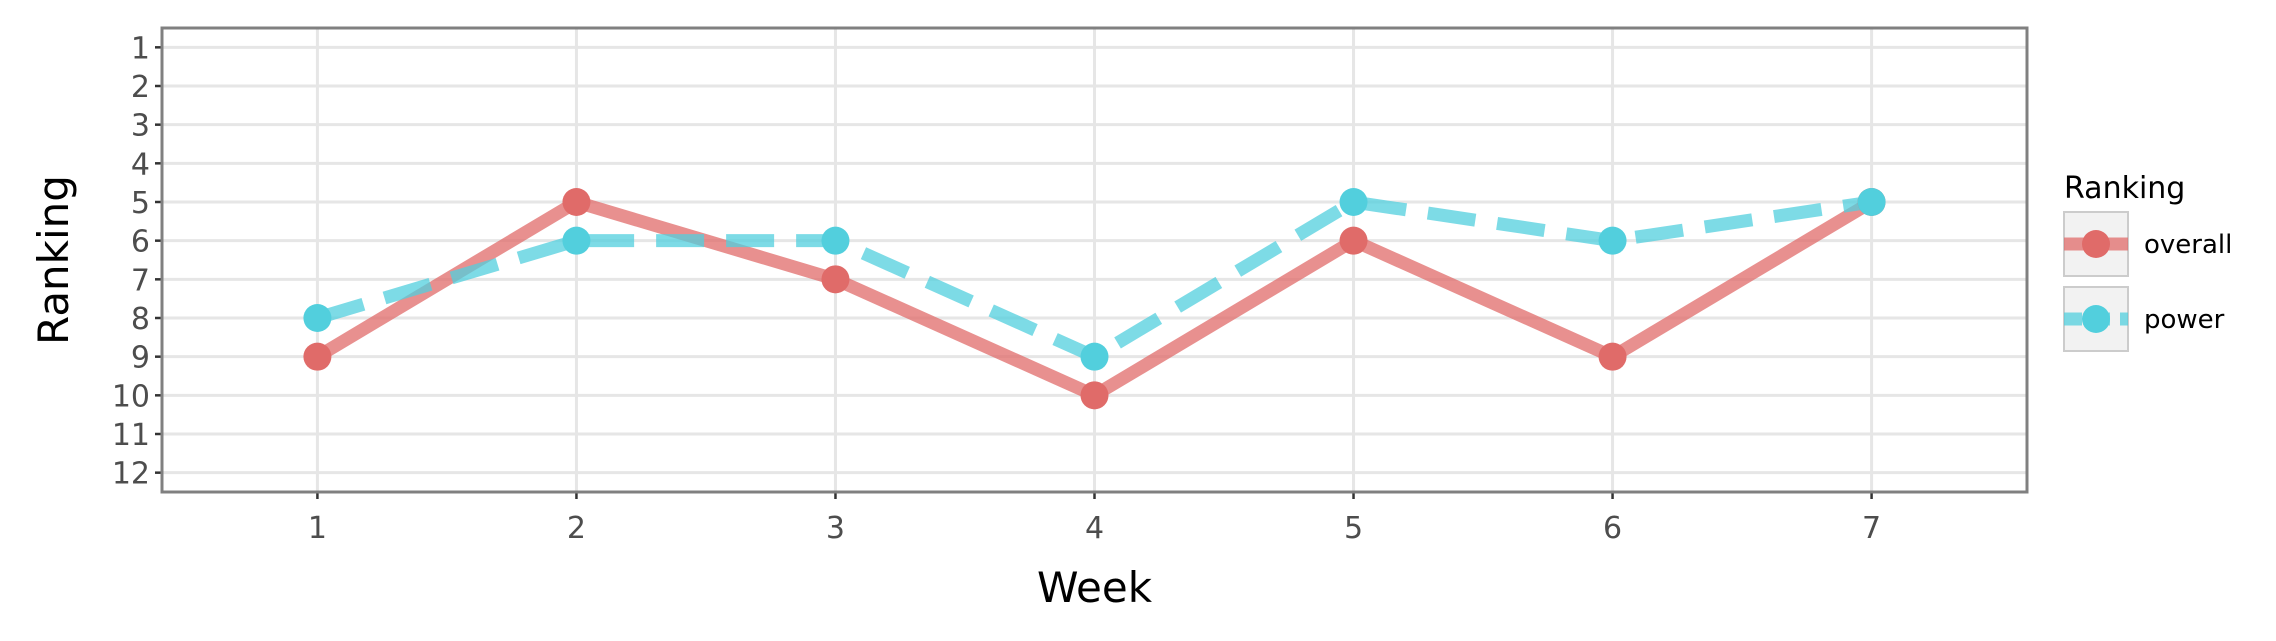 The height and width of the screenshot is (641, 2276). What do you see at coordinates (140, 358) in the screenshot?
I see `y-tick-label: 9` at bounding box center [140, 358].